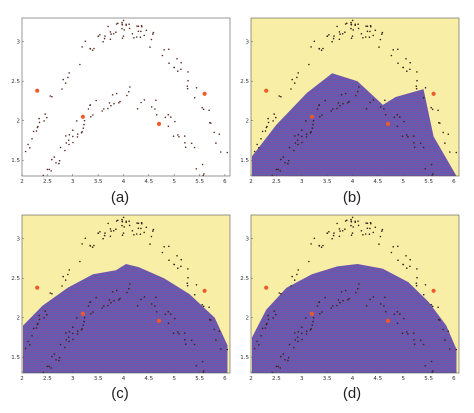 The width and height of the screenshot is (474, 413). I want to click on x-tick-label: 2.5, so click(47, 182).